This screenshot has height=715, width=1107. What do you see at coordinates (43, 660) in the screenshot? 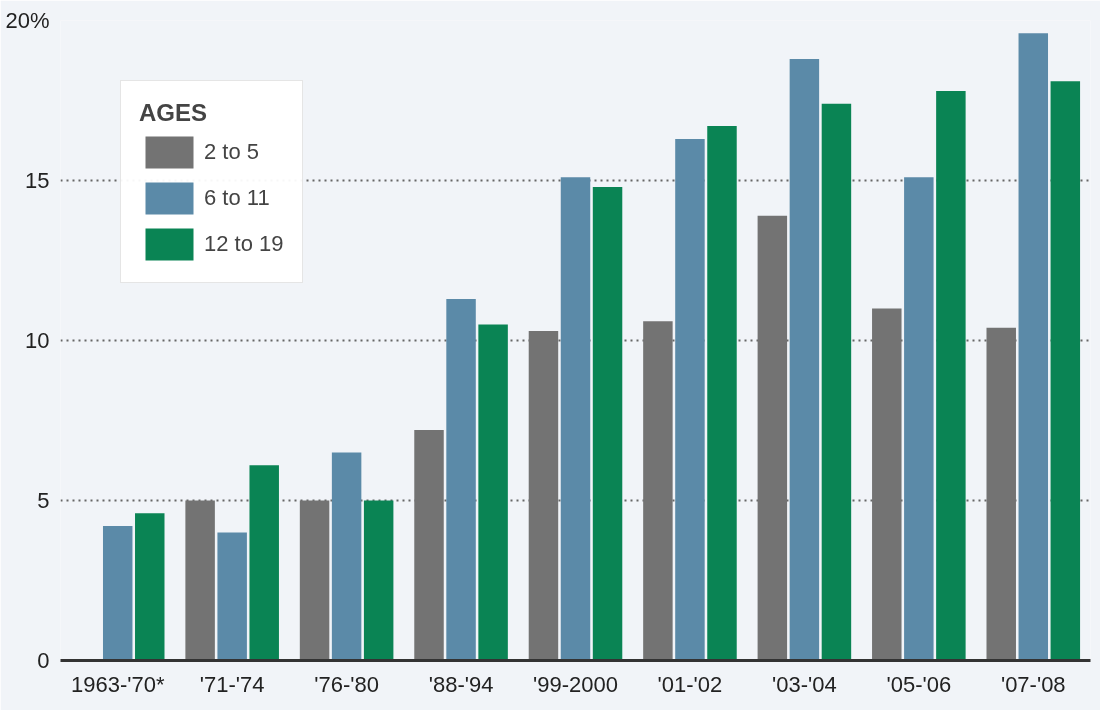
I see `y-tick-label: 0` at bounding box center [43, 660].